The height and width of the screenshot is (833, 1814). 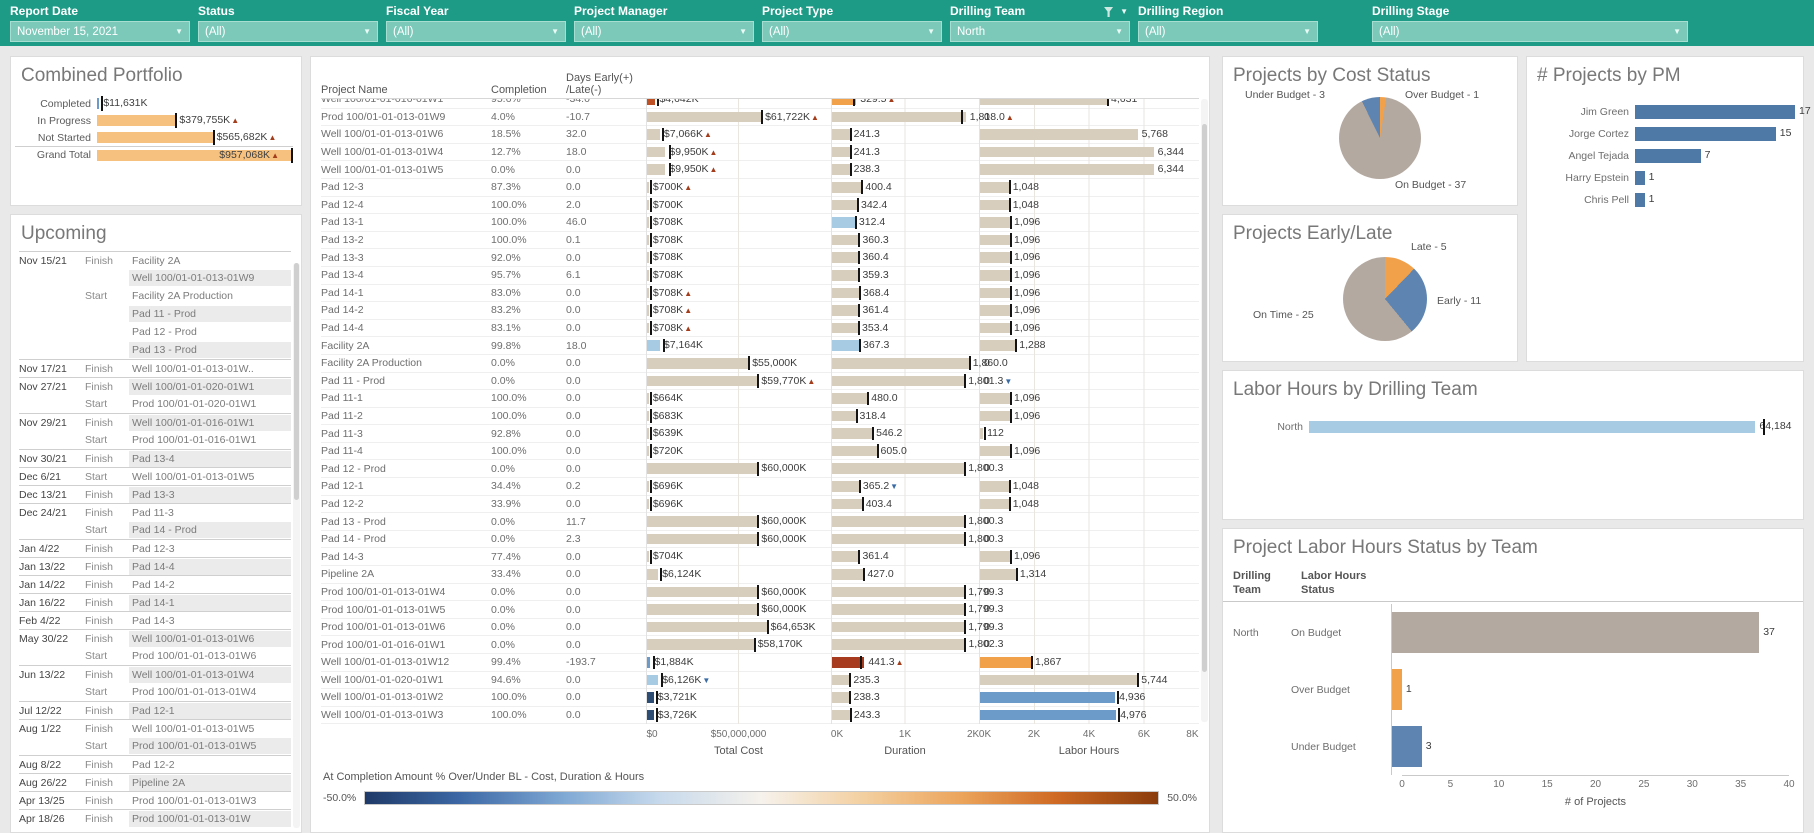 What do you see at coordinates (922, 117) in the screenshot?
I see `duration-bar: 1,818.0▲` at bounding box center [922, 117].